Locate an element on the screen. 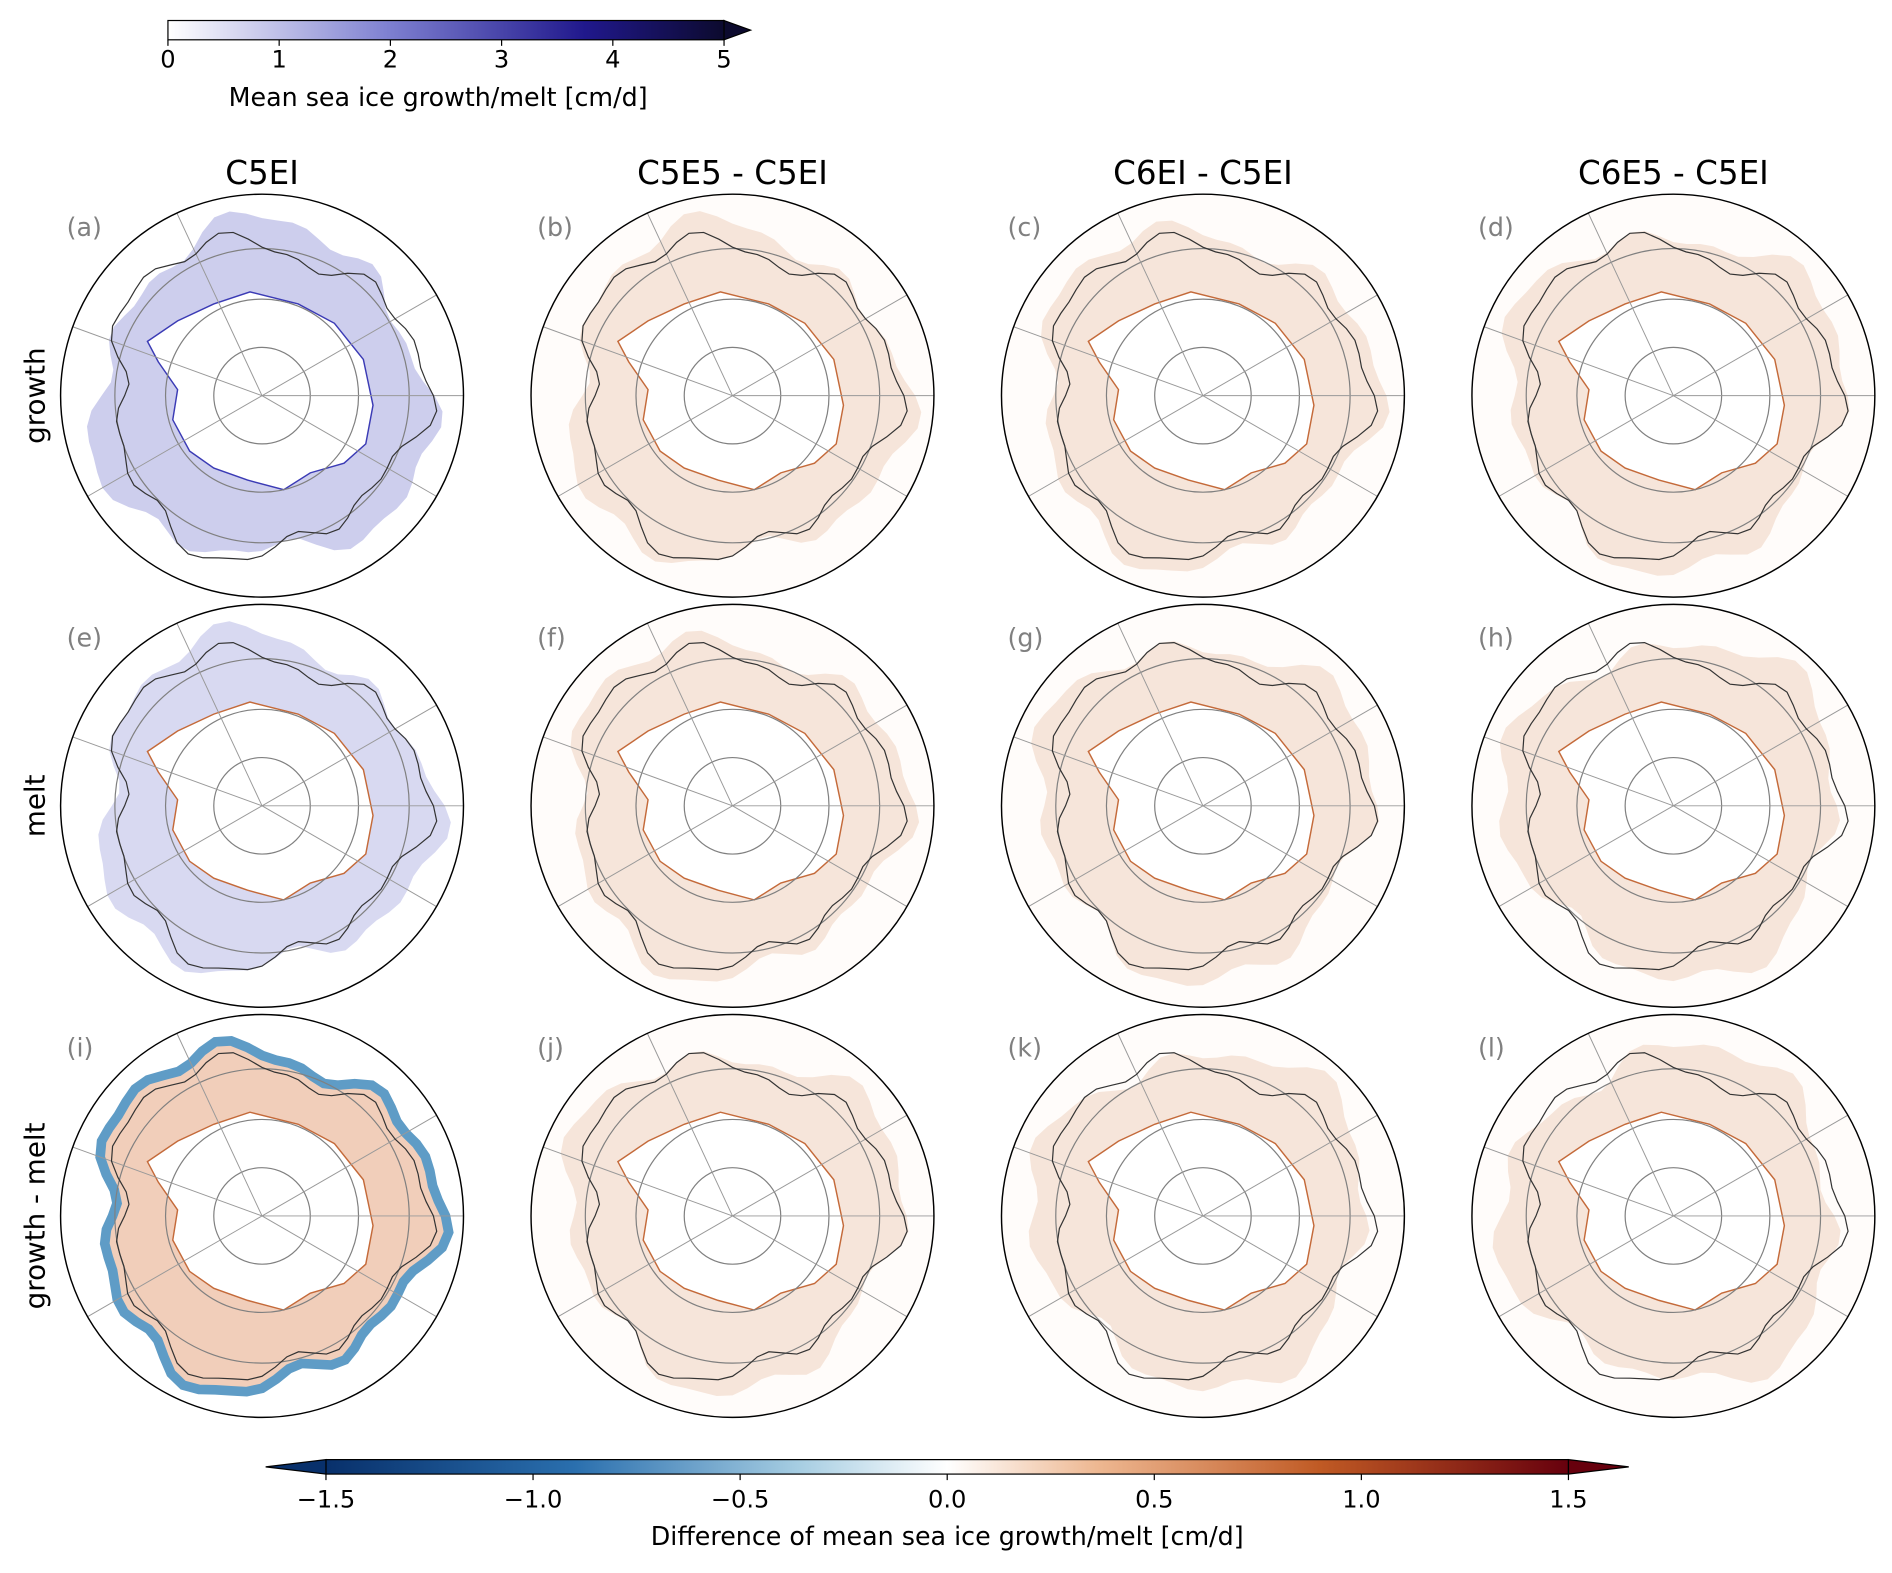  column-title: C6EI - C5EI is located at coordinates (1203, 173).